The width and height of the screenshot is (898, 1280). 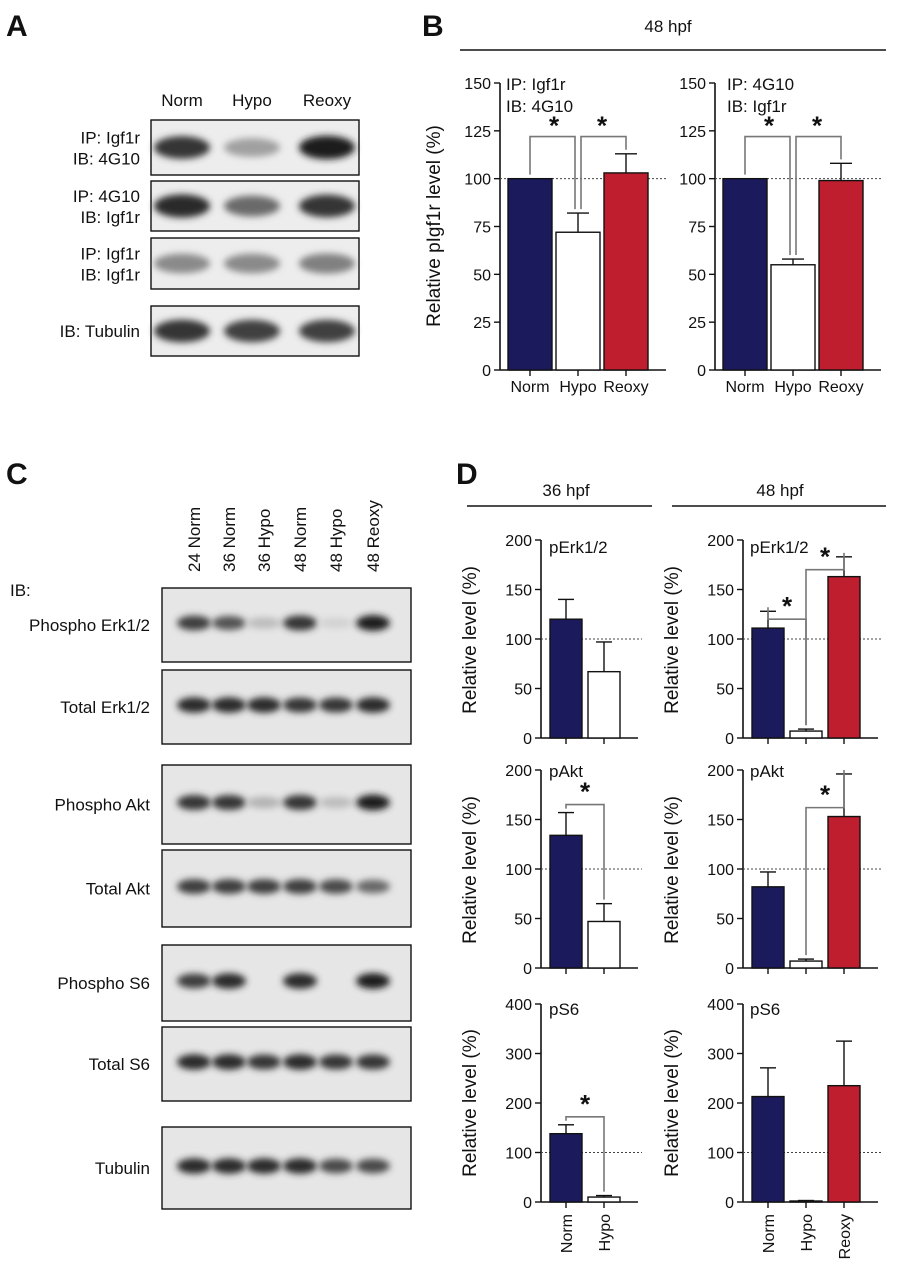 I want to click on panel-d-header: 36 hpf 48 hpf, so click(x=676, y=494).